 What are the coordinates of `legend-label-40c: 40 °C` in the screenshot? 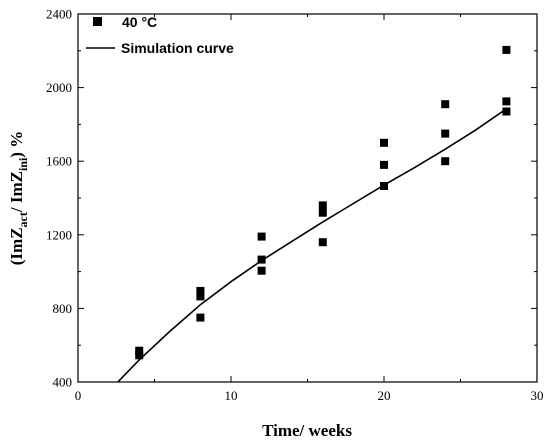 It's located at (139, 22).